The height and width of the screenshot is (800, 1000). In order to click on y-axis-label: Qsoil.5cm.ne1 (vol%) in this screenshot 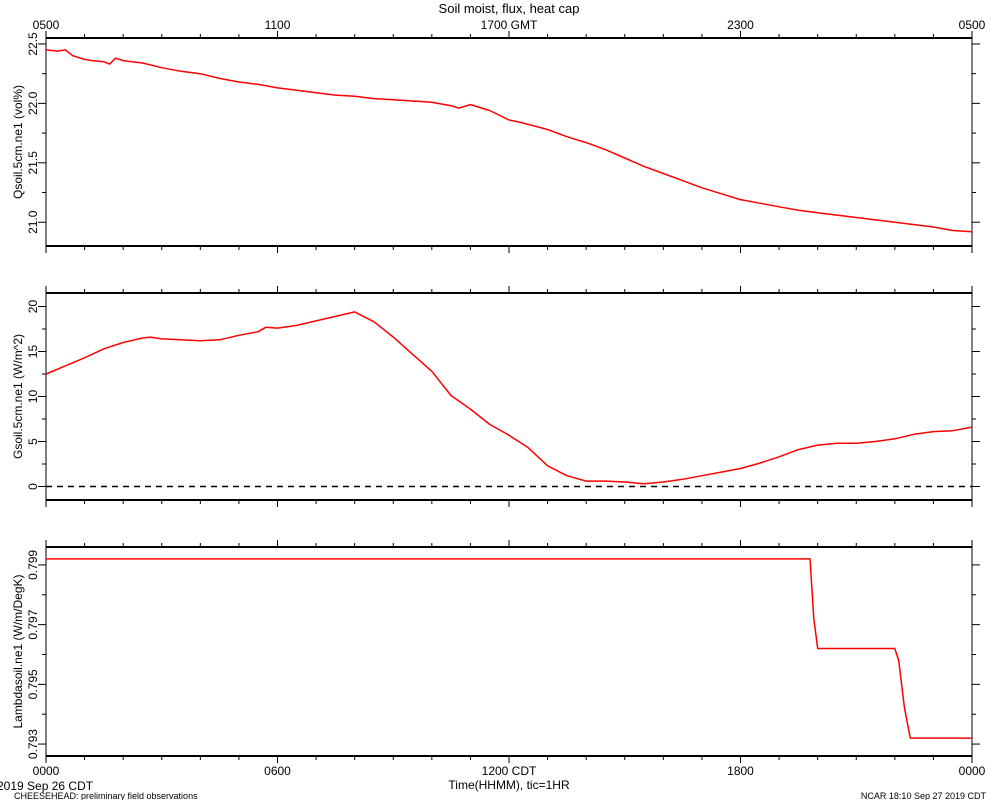, I will do `click(18, 142)`.